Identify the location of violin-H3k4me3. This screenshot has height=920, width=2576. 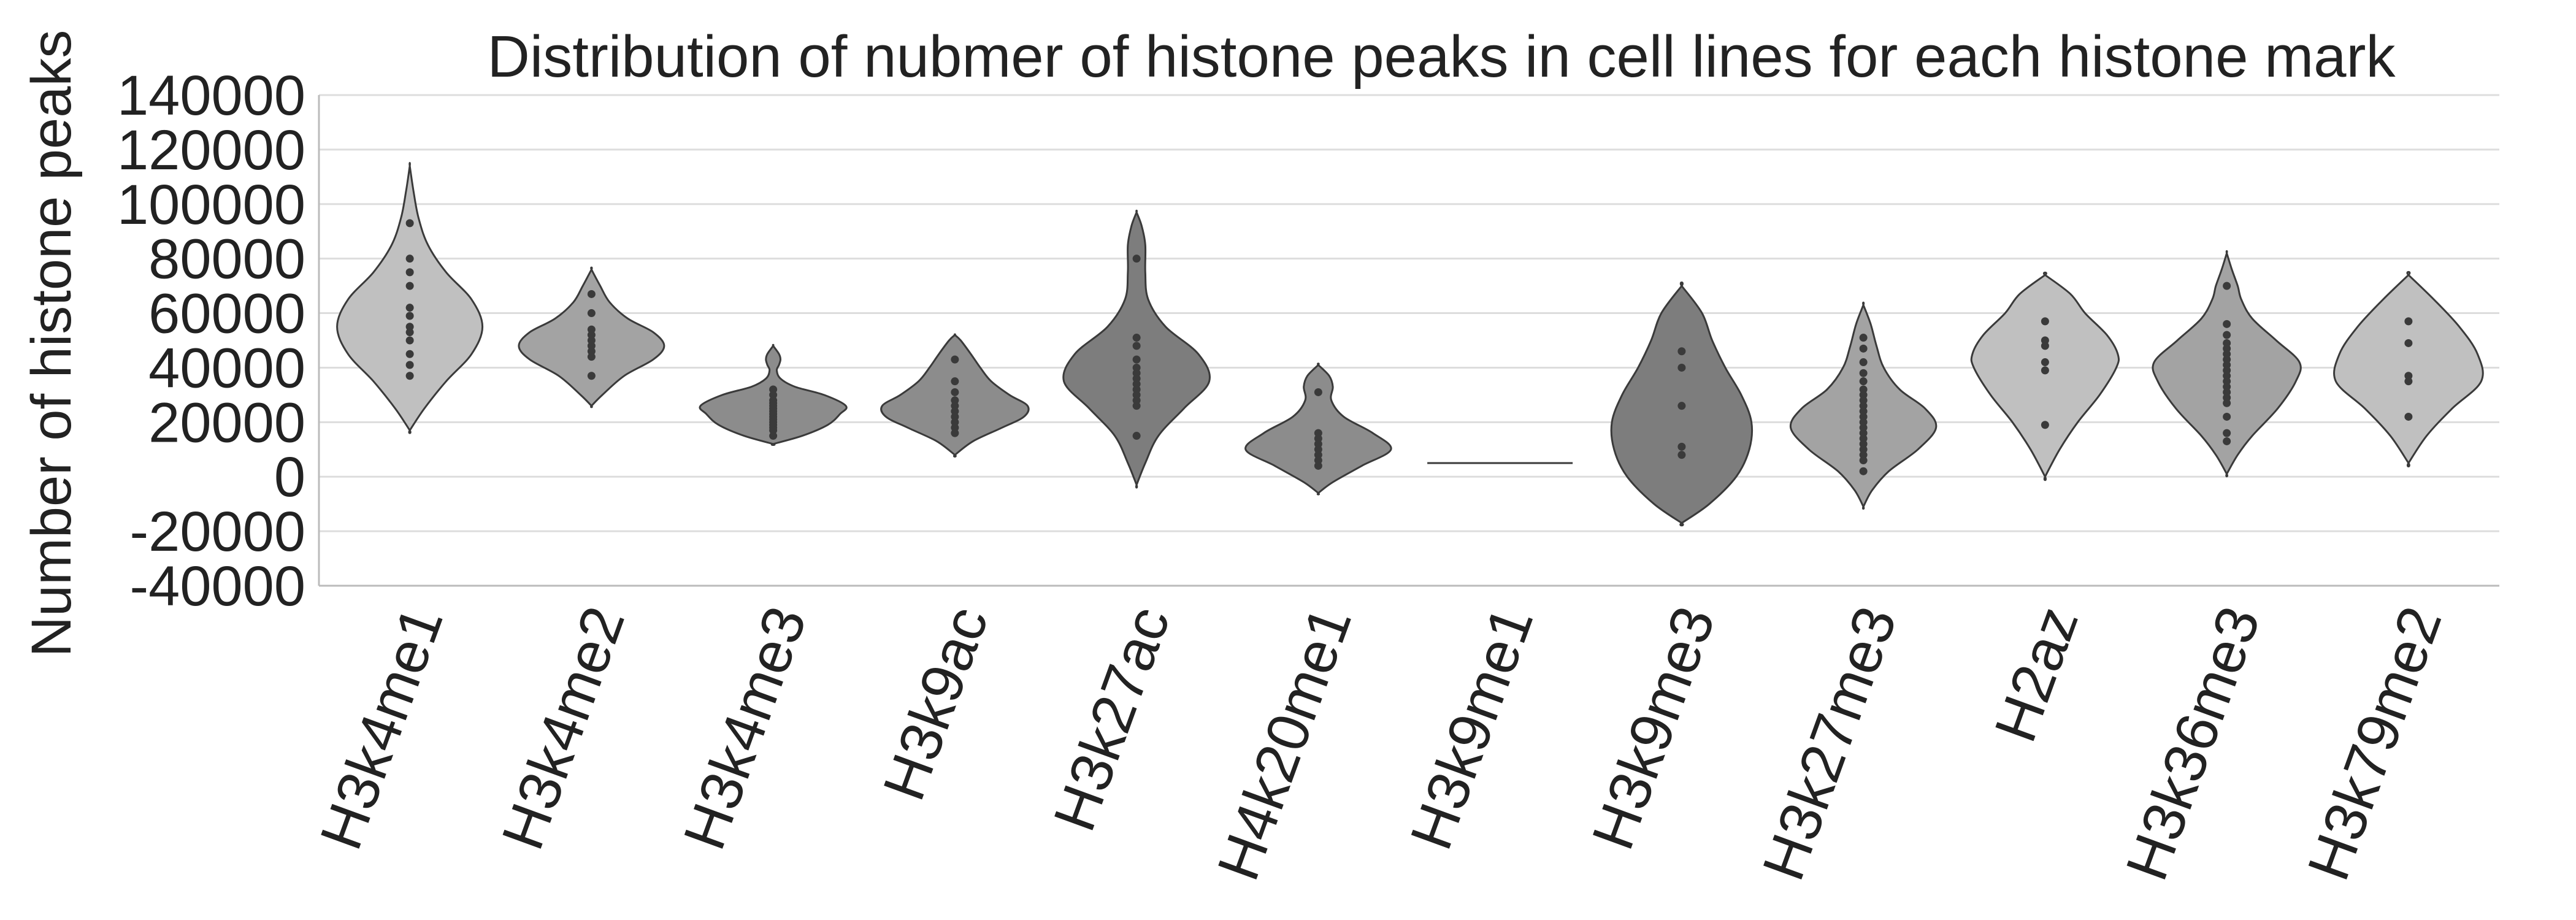
(773, 395).